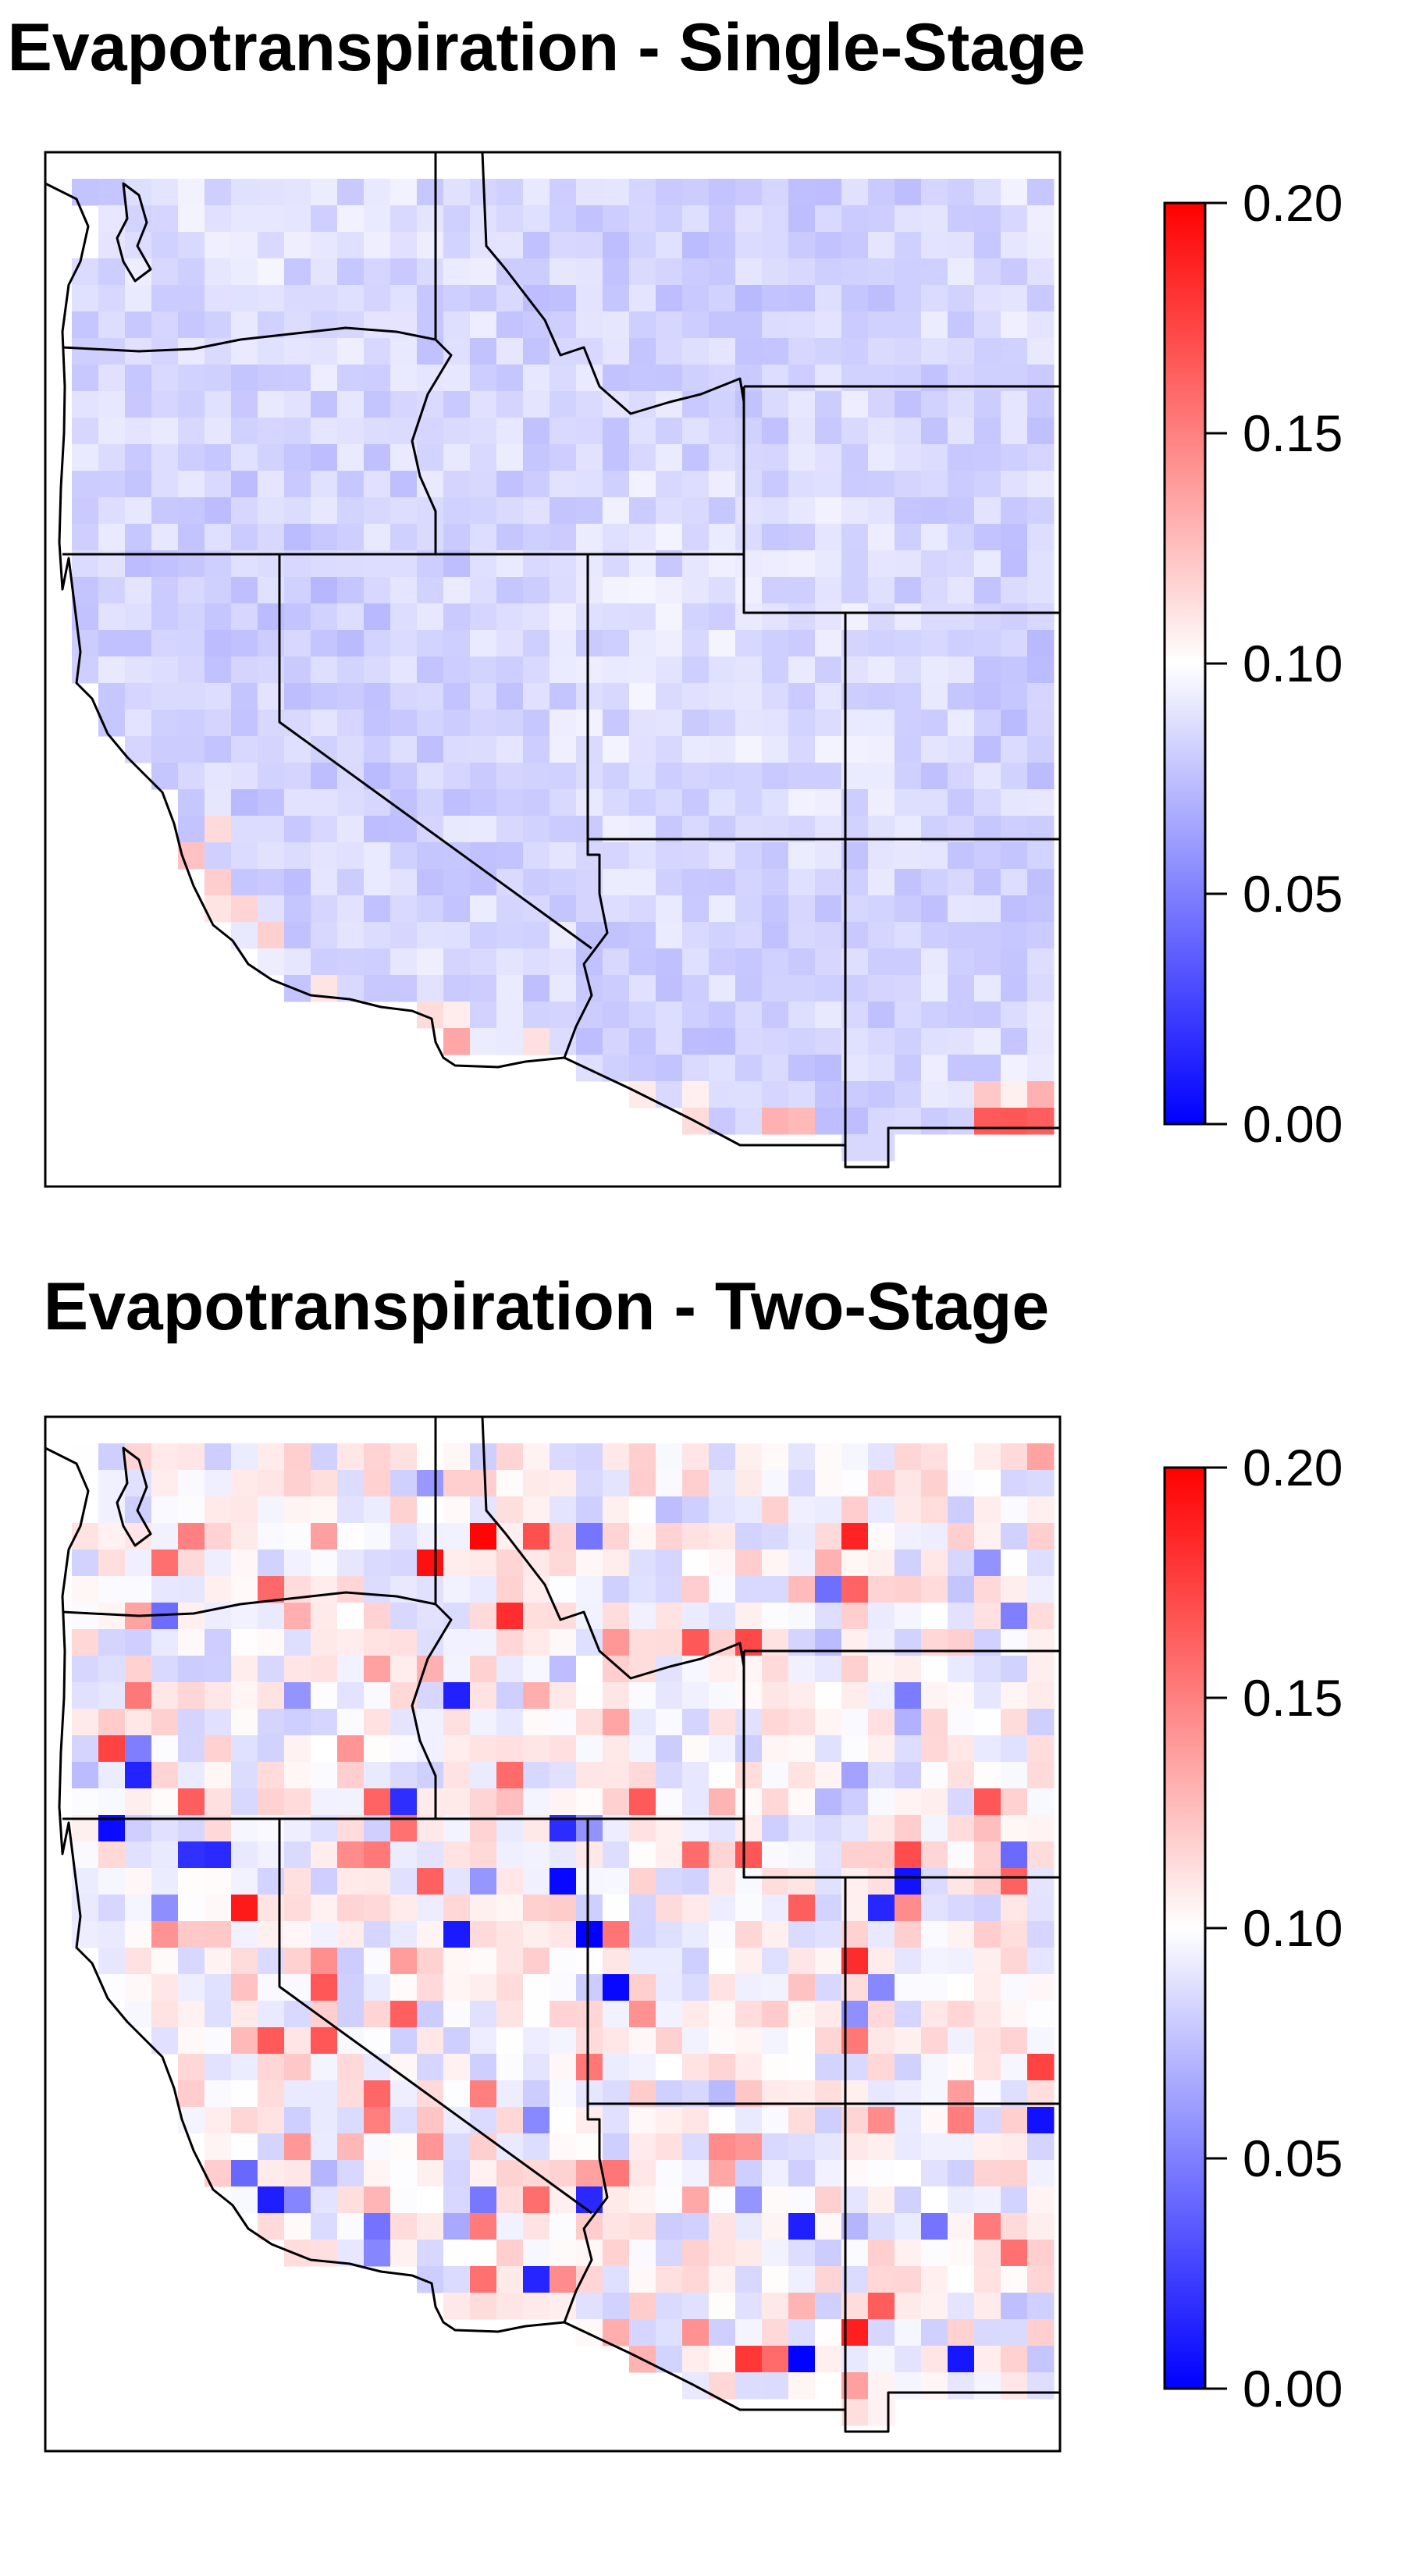 The width and height of the screenshot is (1405, 2576). Describe the element at coordinates (1293, 2389) in the screenshot. I see `colorbar-tick-label: 0.00` at that location.